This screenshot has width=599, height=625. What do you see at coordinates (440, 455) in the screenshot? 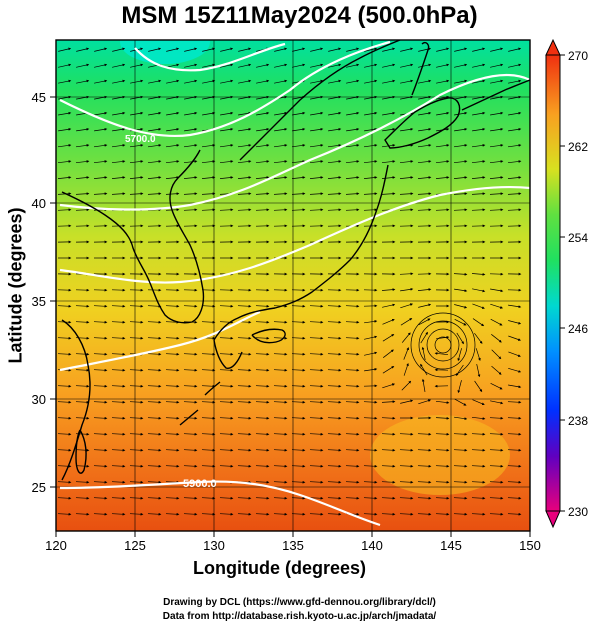
I see `warm-patch` at bounding box center [440, 455].